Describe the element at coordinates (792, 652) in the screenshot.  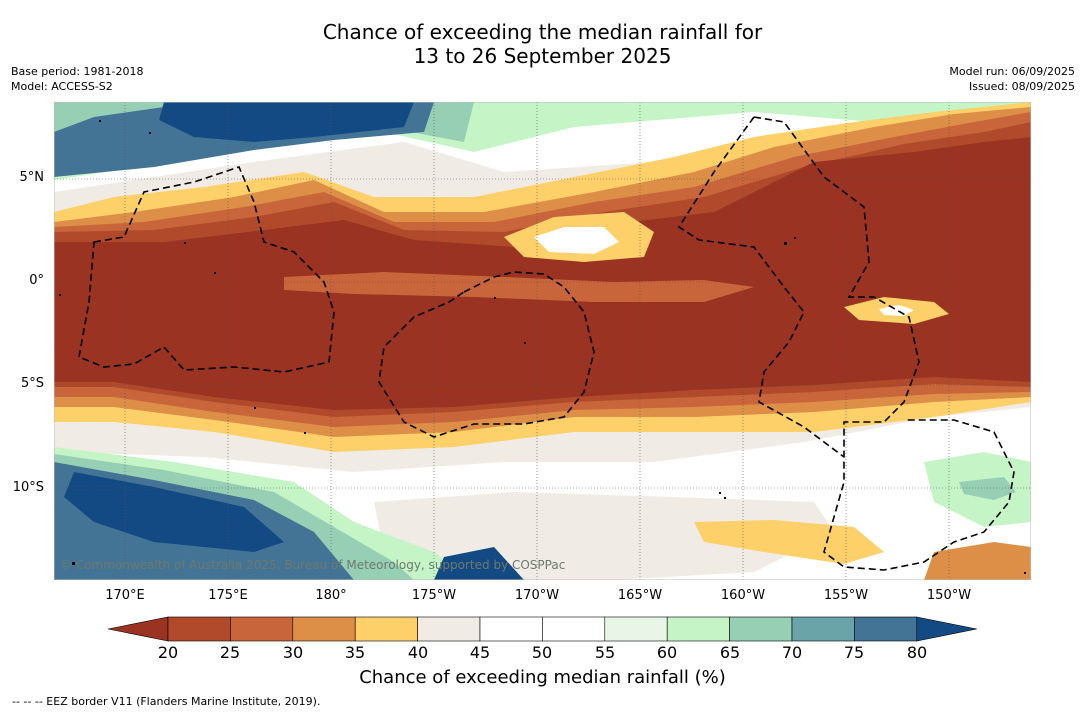
I see `colorbar-tick: 70` at that location.